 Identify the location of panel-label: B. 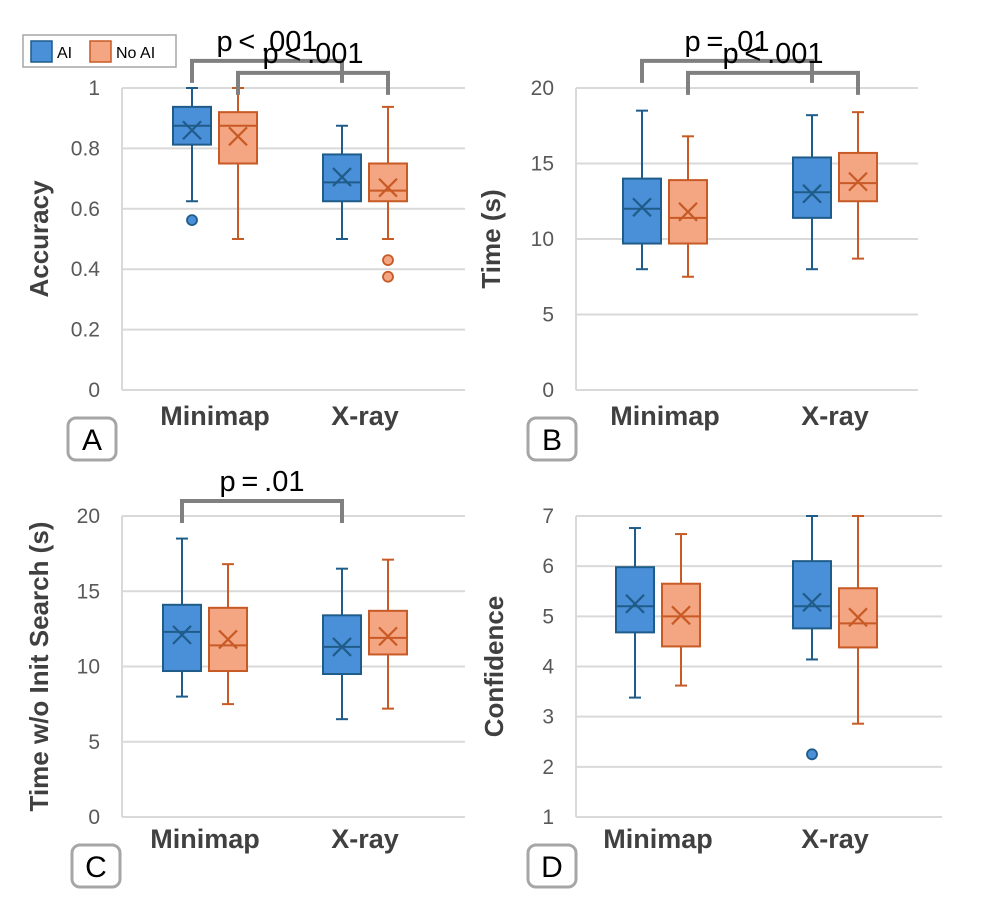
(552, 439).